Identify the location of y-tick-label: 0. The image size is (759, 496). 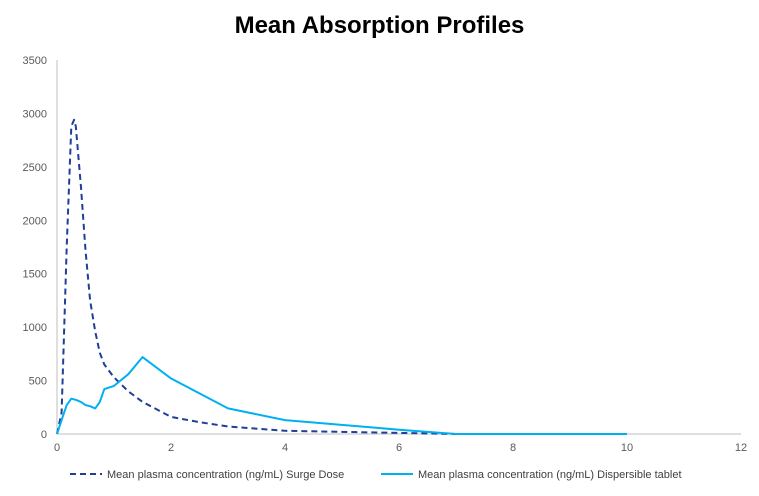
(44, 435).